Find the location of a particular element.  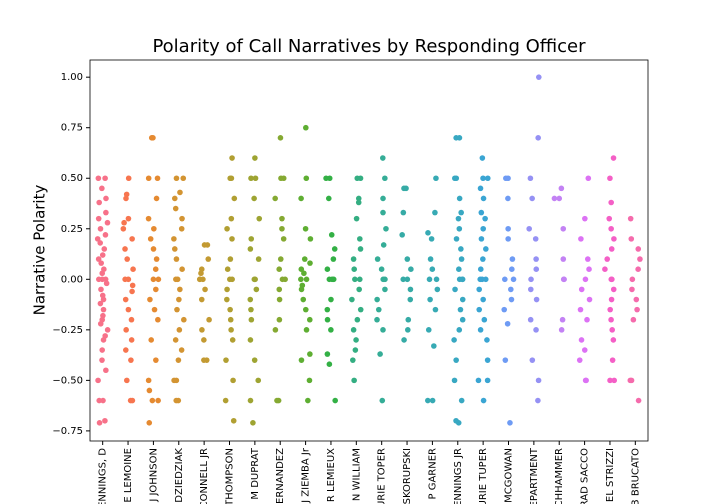

x-tick-label: CONNELL JR is located at coordinates (204, 476).